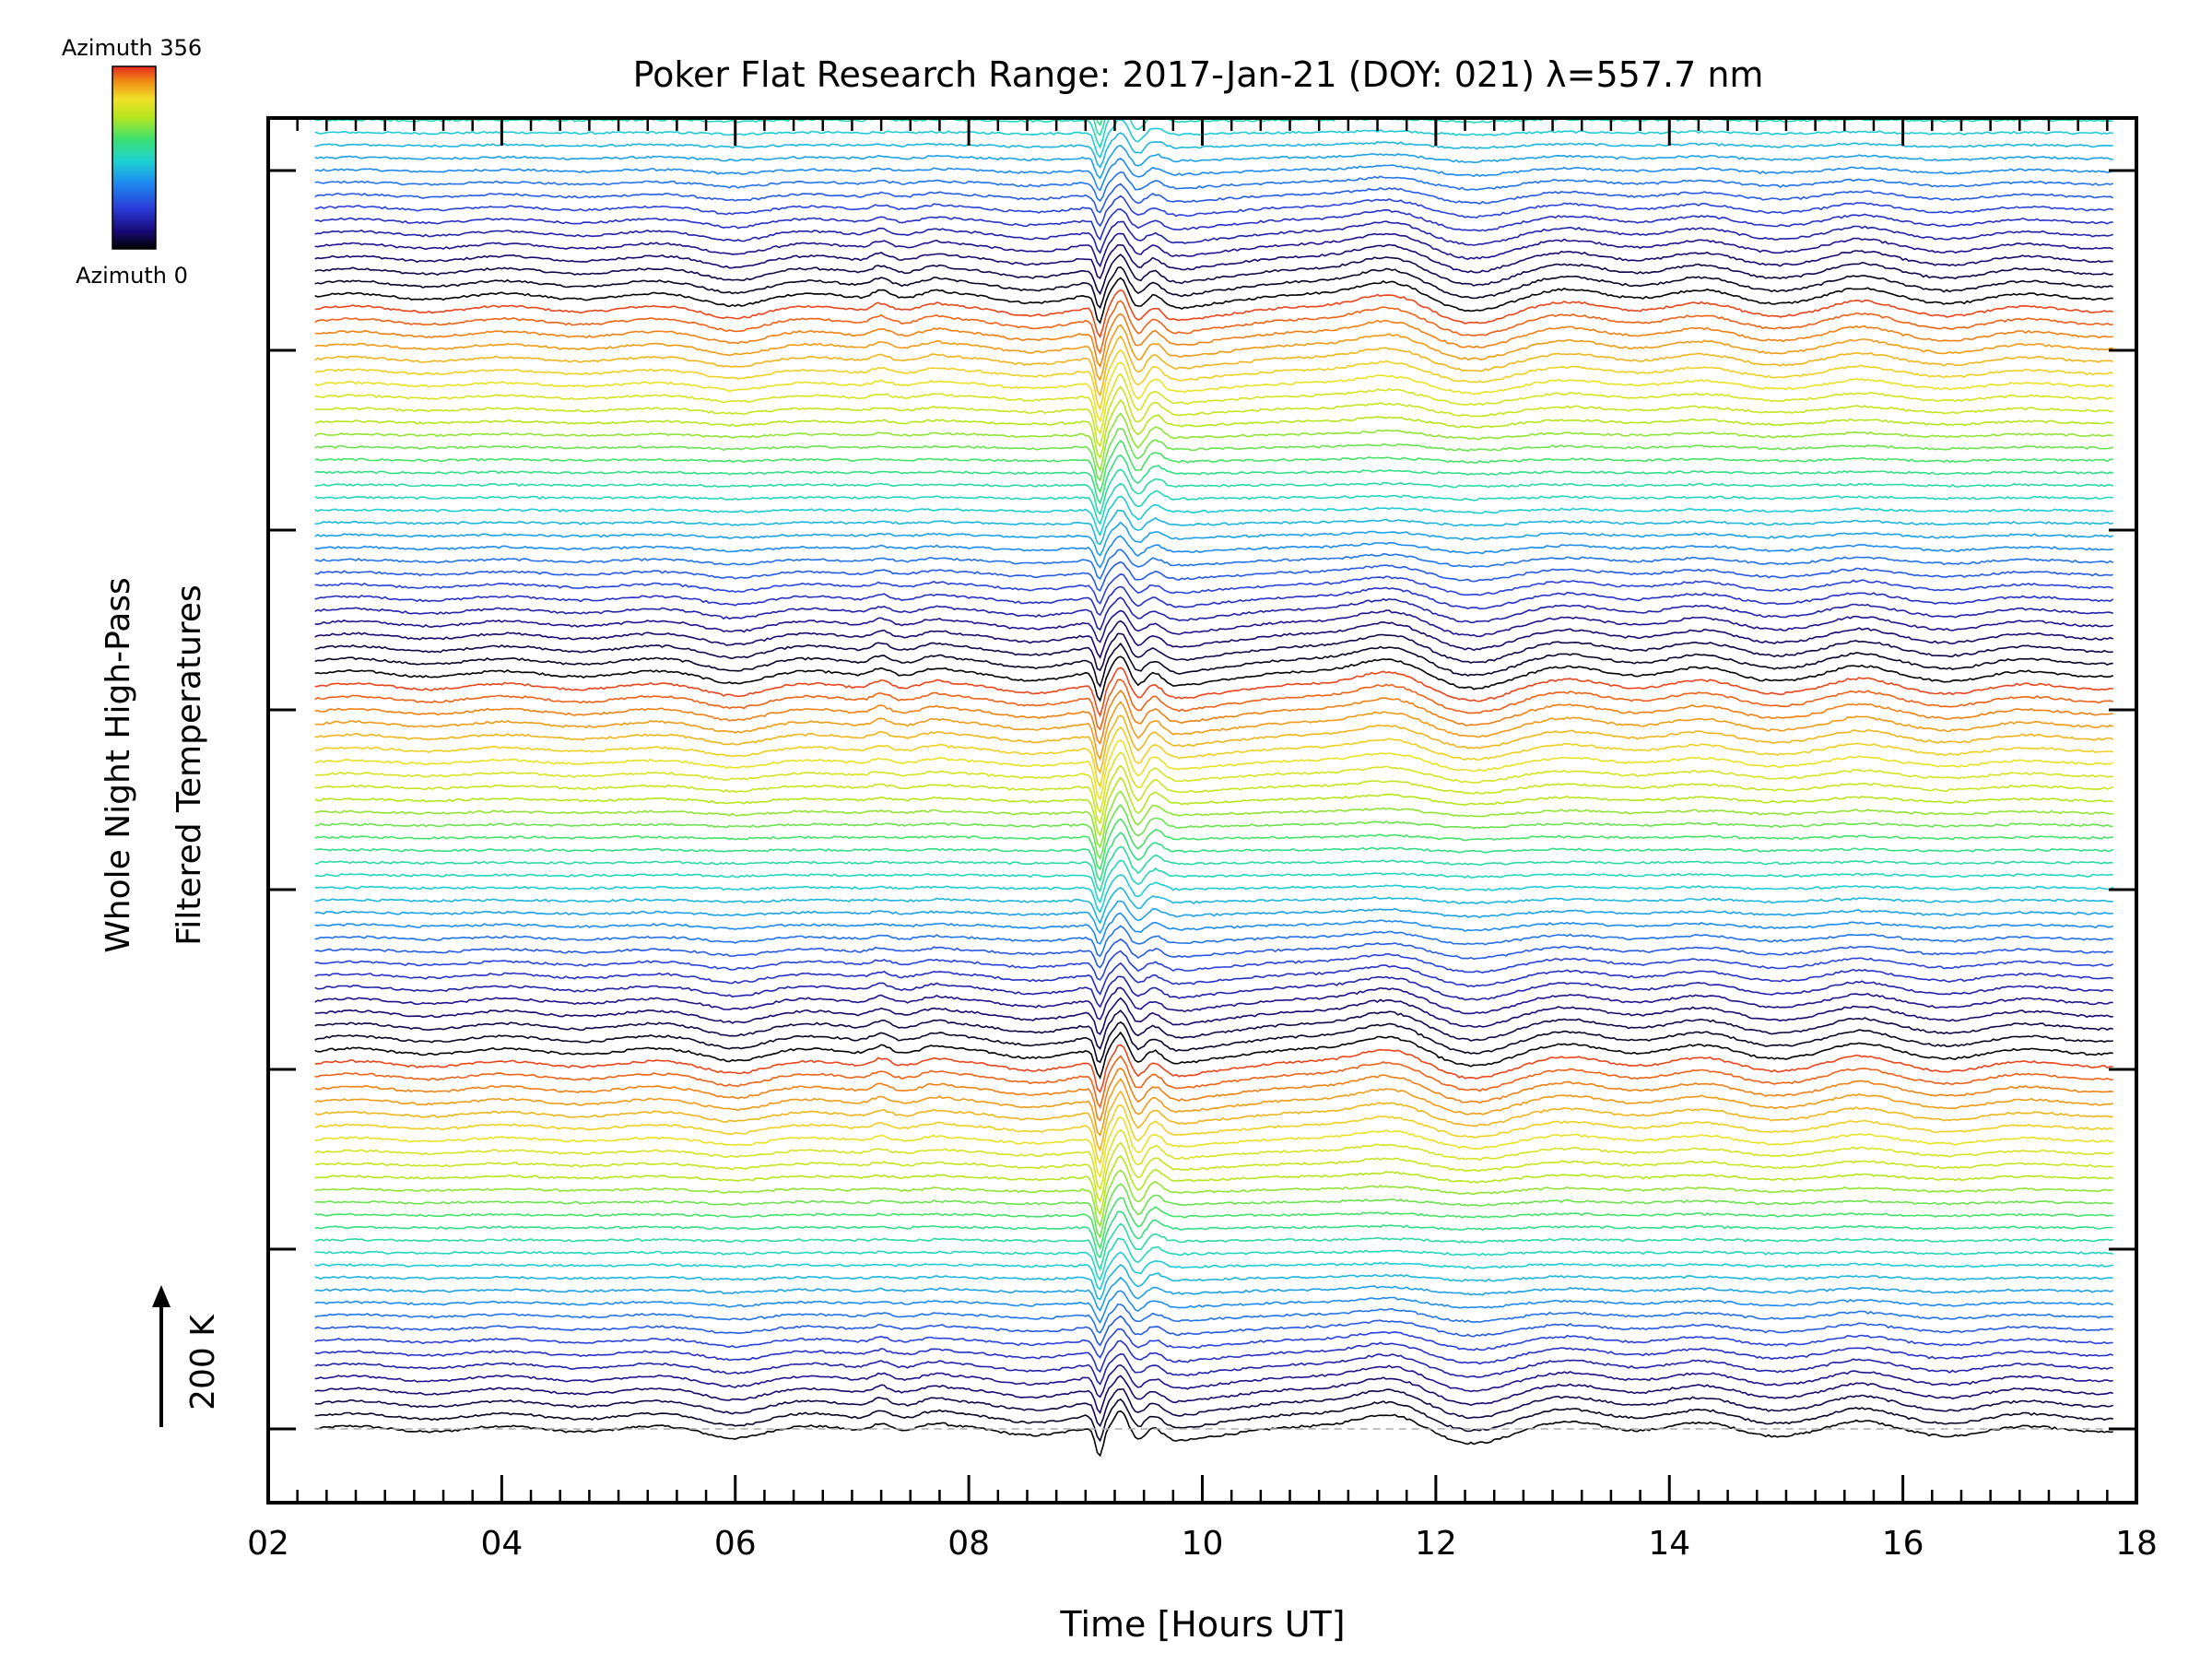 Image resolution: width=2212 pixels, height=1664 pixels. What do you see at coordinates (118, 765) in the screenshot?
I see `y-axis-label-line1: Whole Night High-Pass` at bounding box center [118, 765].